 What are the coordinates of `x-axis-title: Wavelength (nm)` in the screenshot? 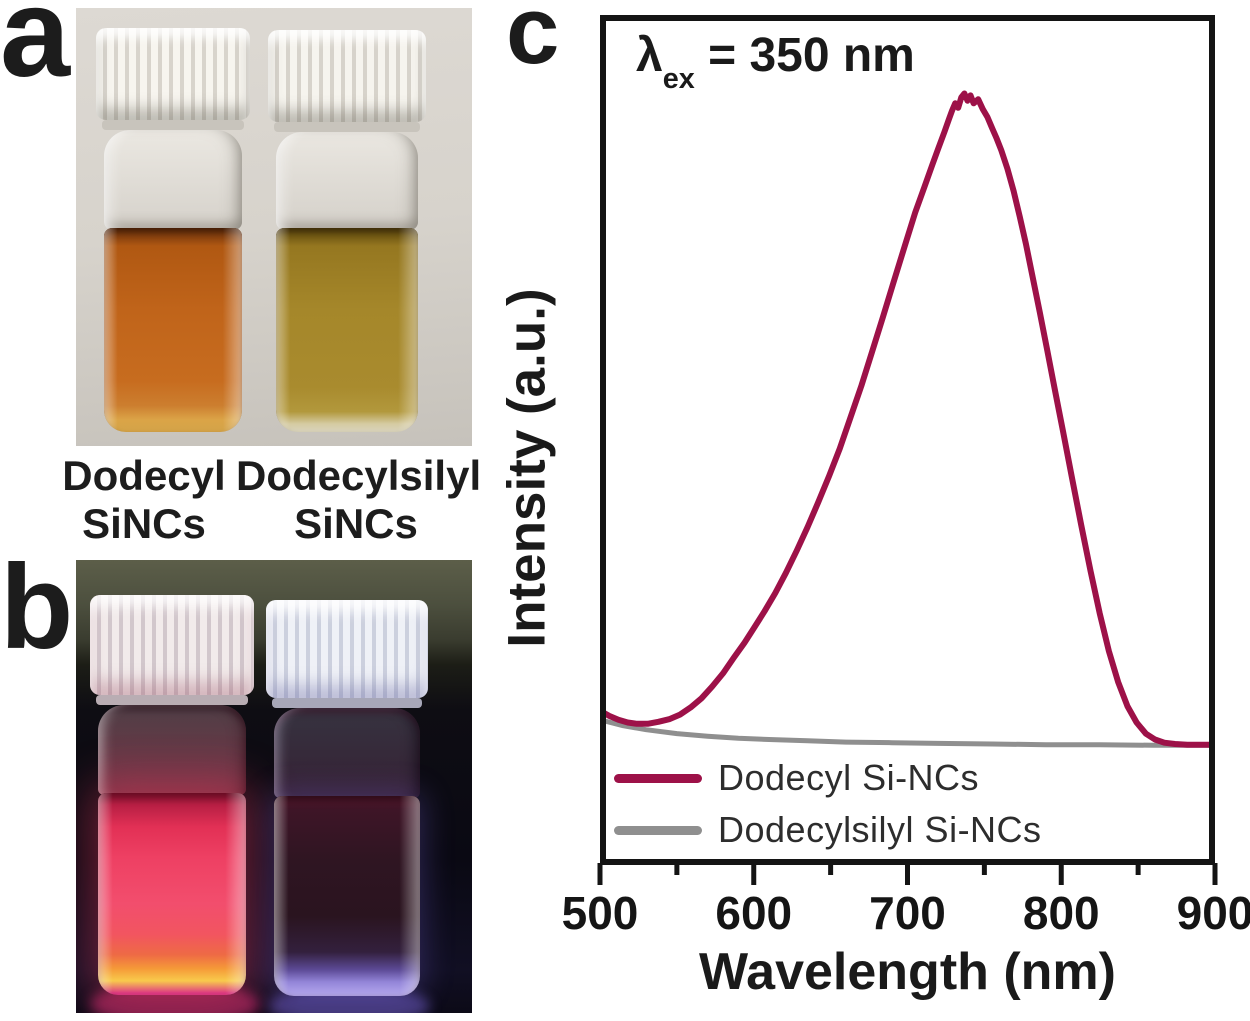 It's located at (907, 972).